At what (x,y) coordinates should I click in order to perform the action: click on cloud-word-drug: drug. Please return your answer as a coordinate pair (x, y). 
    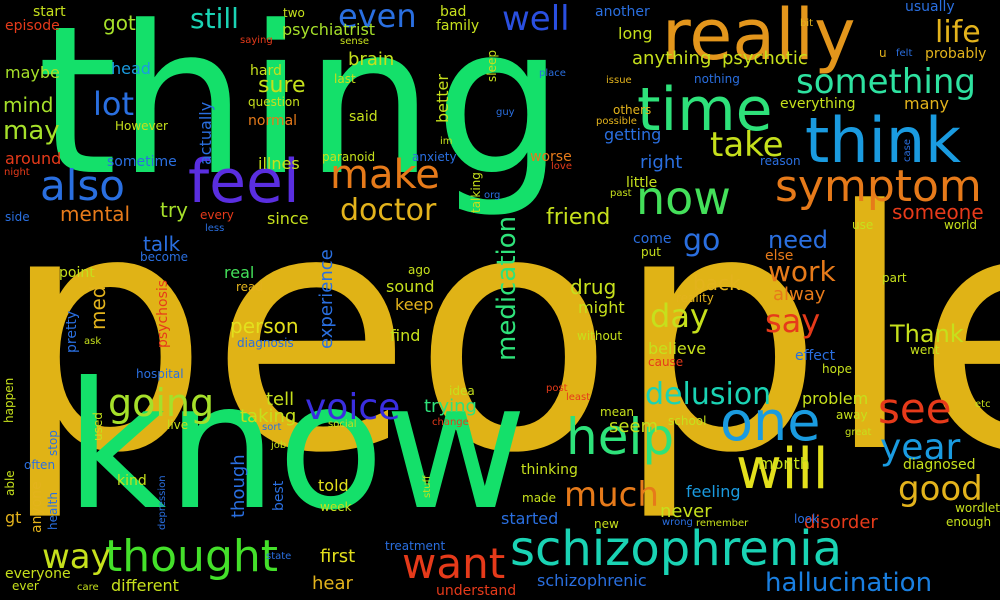
    Looking at the image, I should click on (593, 287).